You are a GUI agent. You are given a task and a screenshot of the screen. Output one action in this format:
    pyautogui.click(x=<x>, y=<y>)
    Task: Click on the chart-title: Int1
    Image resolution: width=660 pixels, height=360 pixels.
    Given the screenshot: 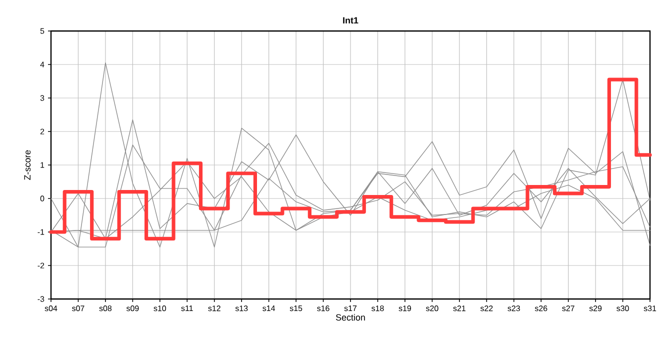 What is the action you would take?
    pyautogui.click(x=350, y=20)
    